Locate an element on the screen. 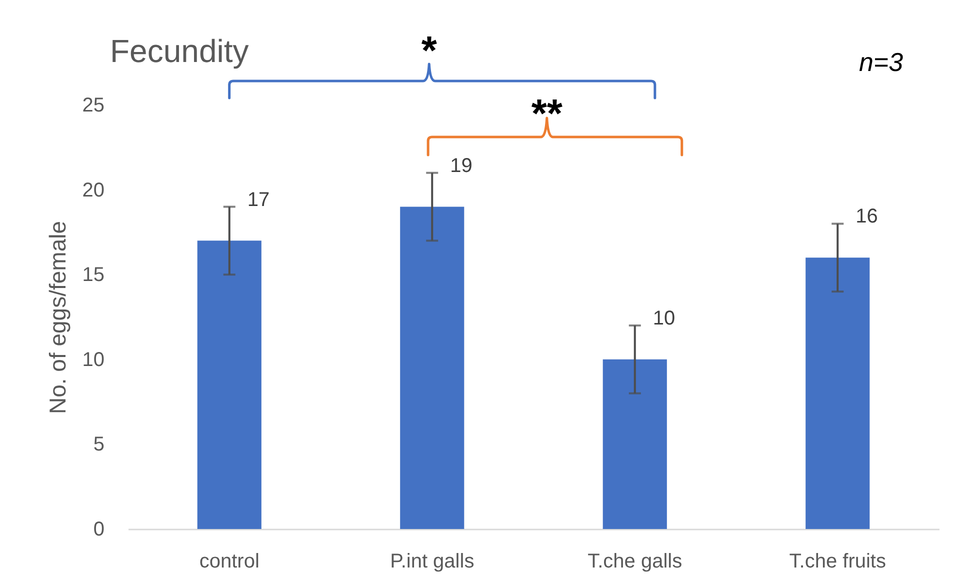  y-axis-title: No. of eggs/female is located at coordinates (57, 317).